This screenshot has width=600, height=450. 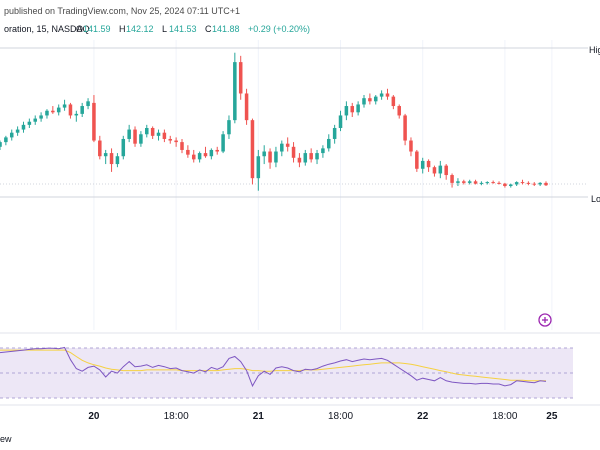 What do you see at coordinates (340, 416) in the screenshot?
I see `time-tick-label: 18:00` at bounding box center [340, 416].